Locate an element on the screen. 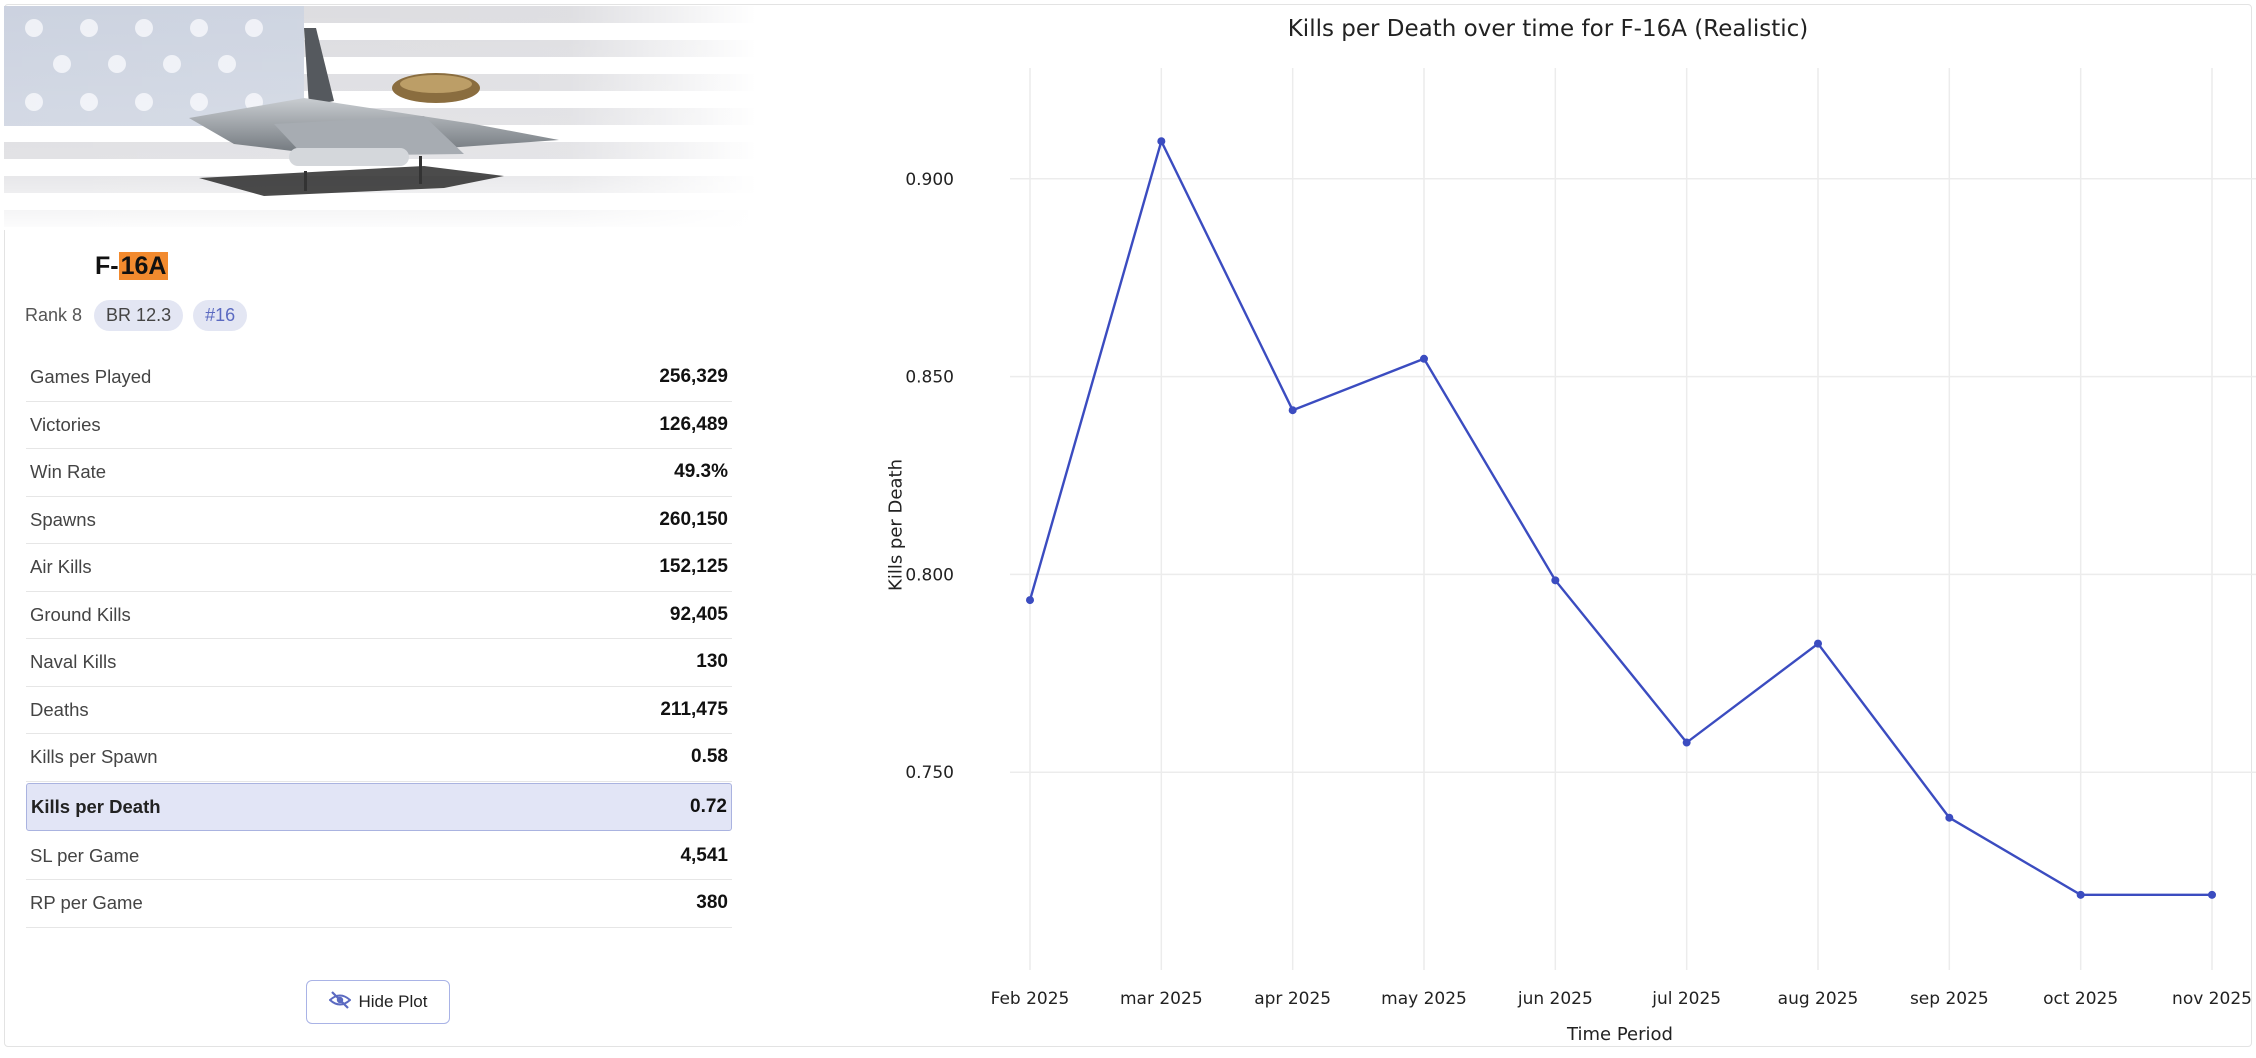  stat-value: 92,405 is located at coordinates (698, 614).